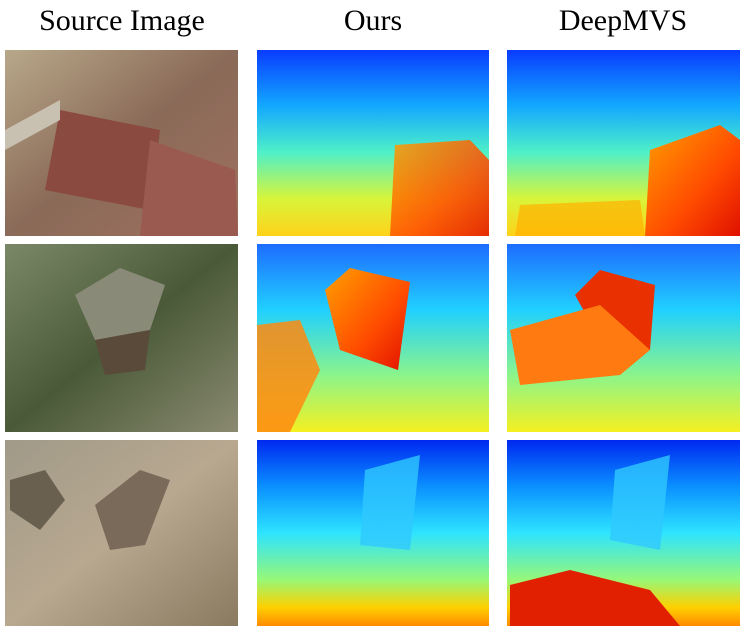  I want to click on column-header: DeepMVS, so click(623, 20).